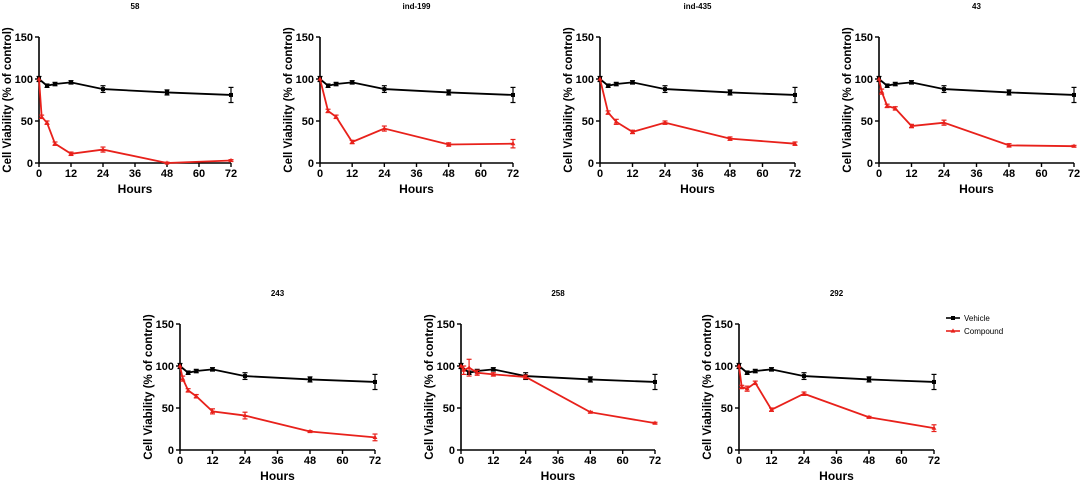  What do you see at coordinates (727, 409) in the screenshot?
I see `y-tick-label: 50` at bounding box center [727, 409].